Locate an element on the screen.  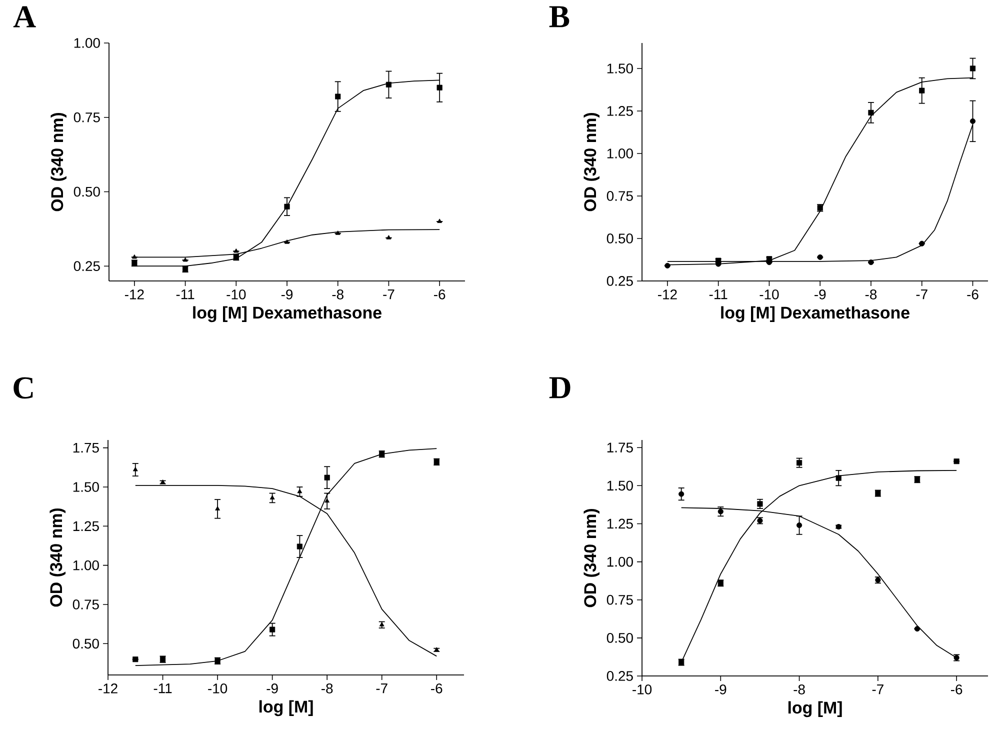
chart-title: C is located at coordinates (23, 388).